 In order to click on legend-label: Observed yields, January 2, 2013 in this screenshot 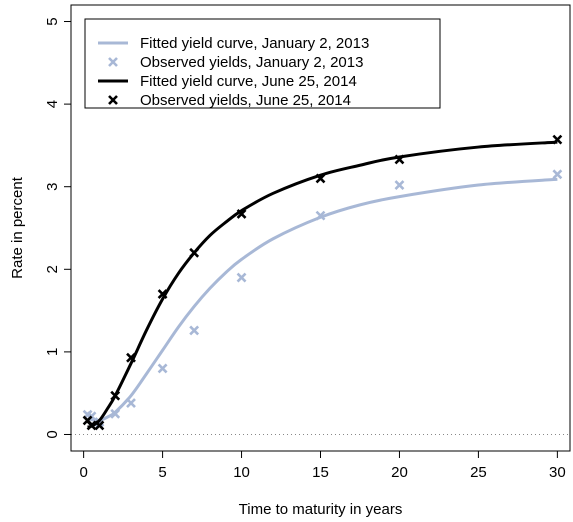, I will do `click(251, 62)`.